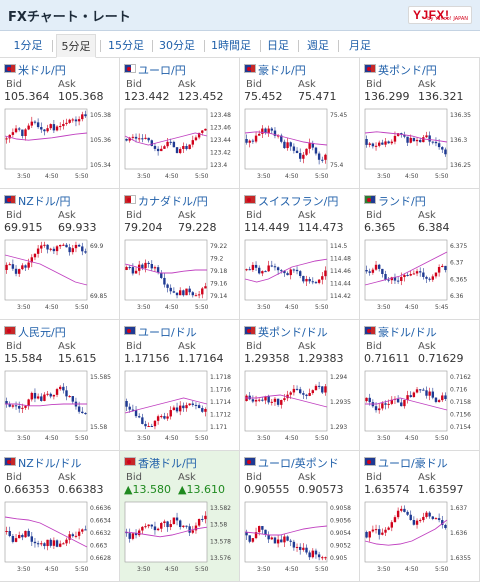 This screenshot has width=480, height=582. I want to click on y-tick-label: 1.294, so click(338, 377).